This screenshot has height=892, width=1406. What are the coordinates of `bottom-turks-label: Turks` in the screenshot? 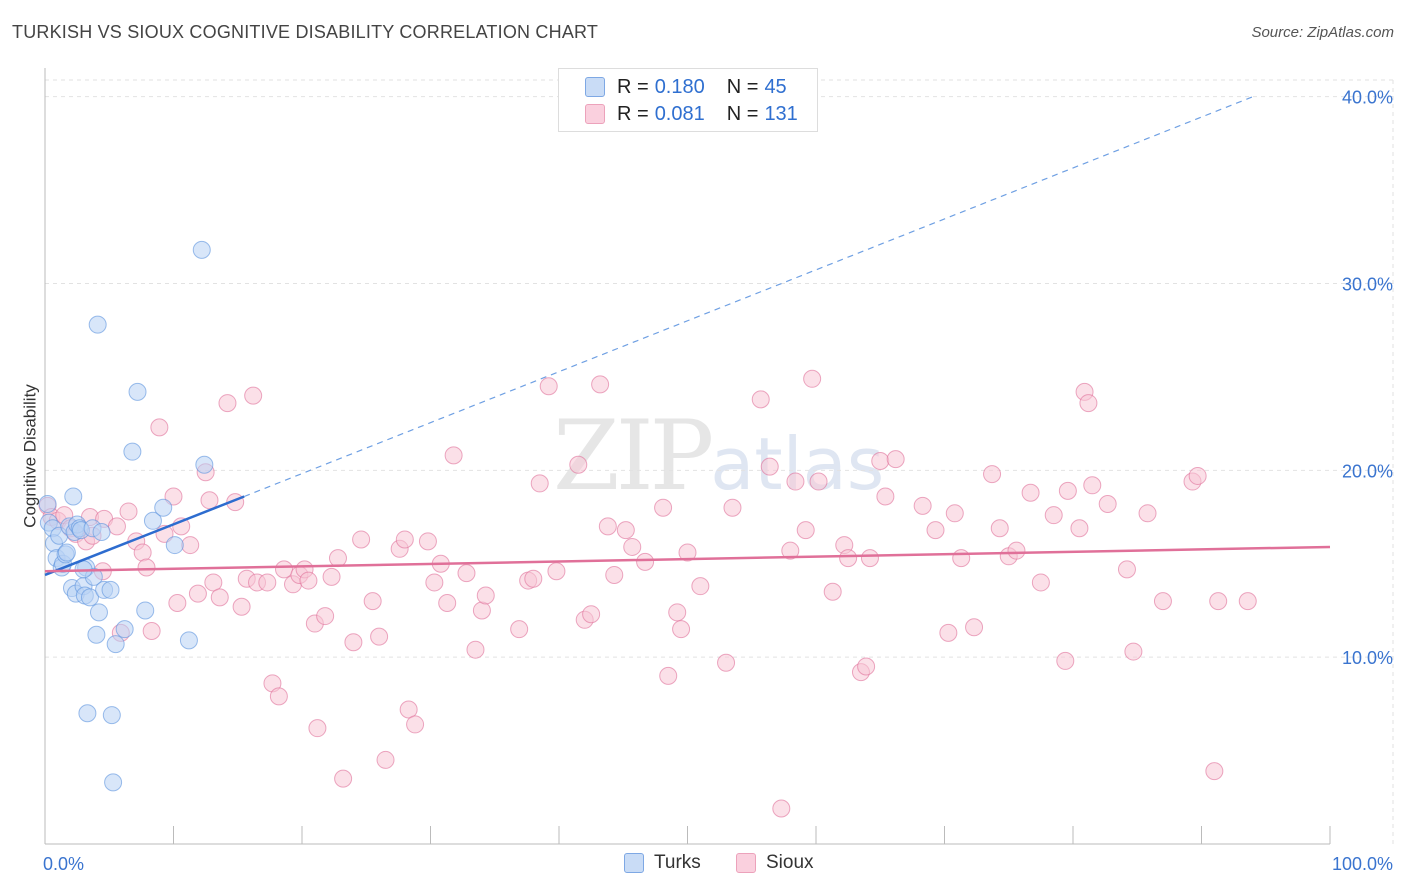 It's located at (677, 862).